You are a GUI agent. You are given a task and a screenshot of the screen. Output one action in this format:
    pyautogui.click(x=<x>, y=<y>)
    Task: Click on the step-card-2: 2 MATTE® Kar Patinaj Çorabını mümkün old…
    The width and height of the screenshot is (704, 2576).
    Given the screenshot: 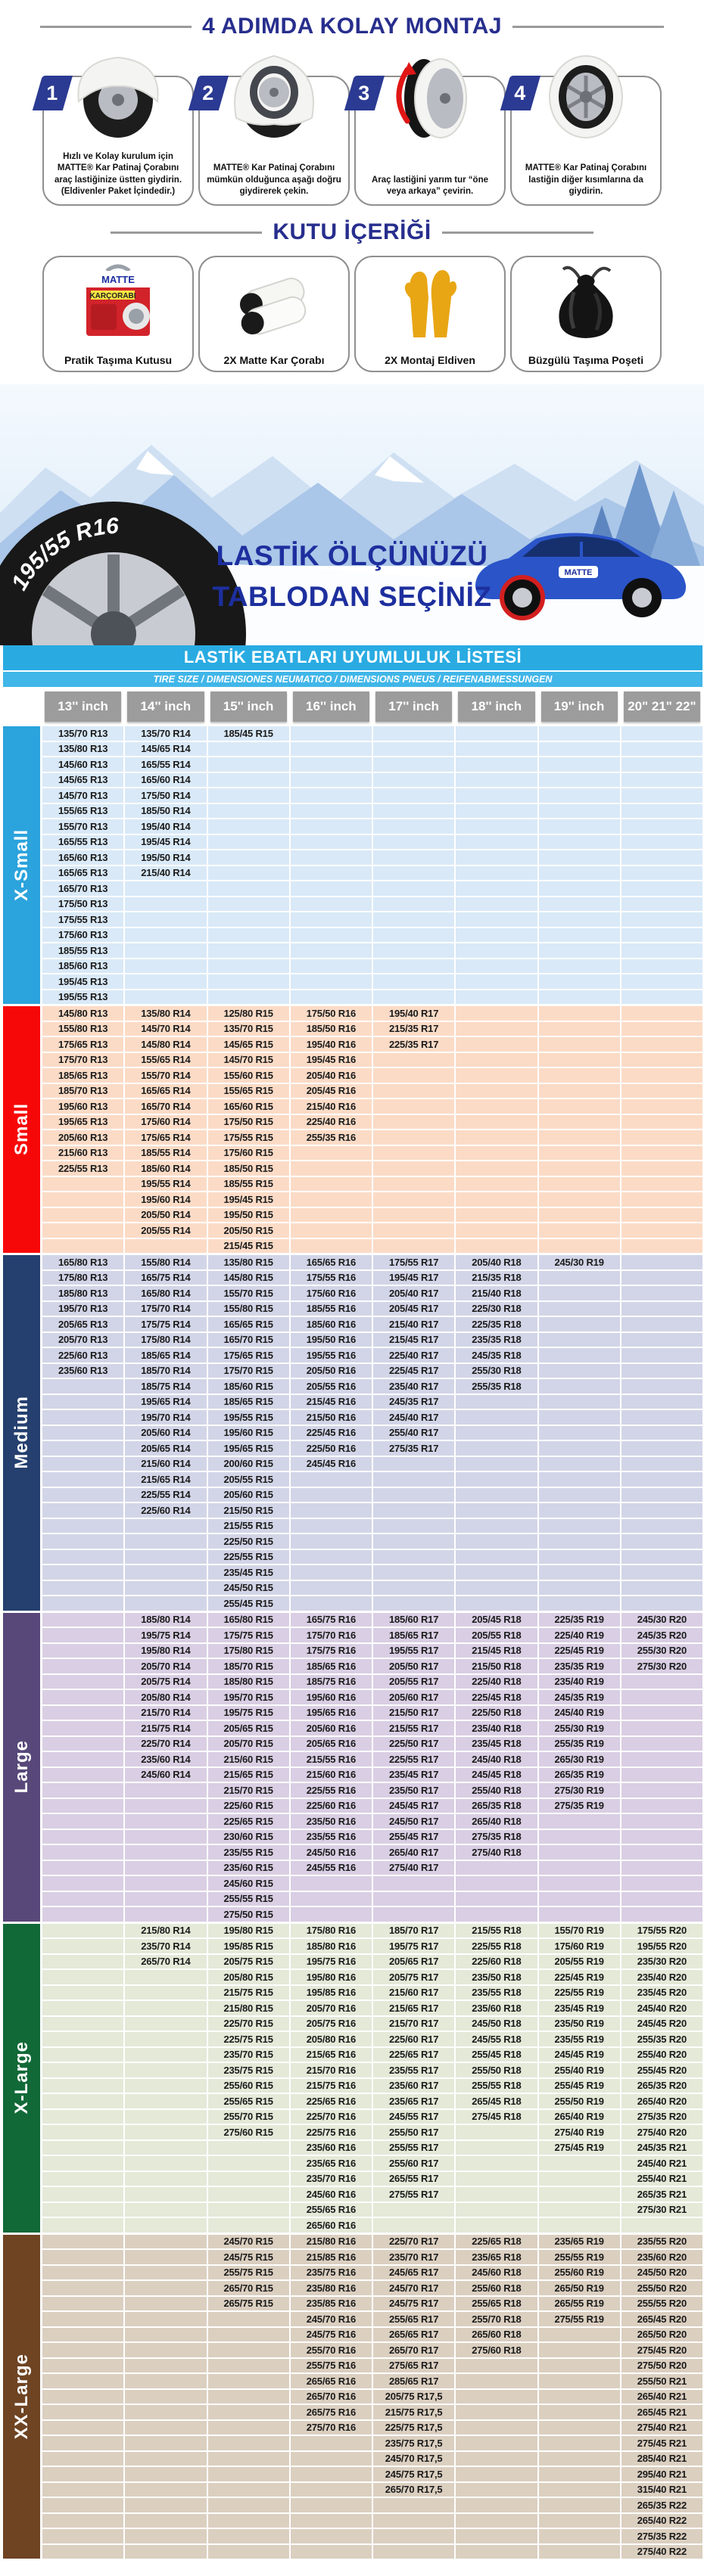 What is the action you would take?
    pyautogui.click(x=269, y=130)
    